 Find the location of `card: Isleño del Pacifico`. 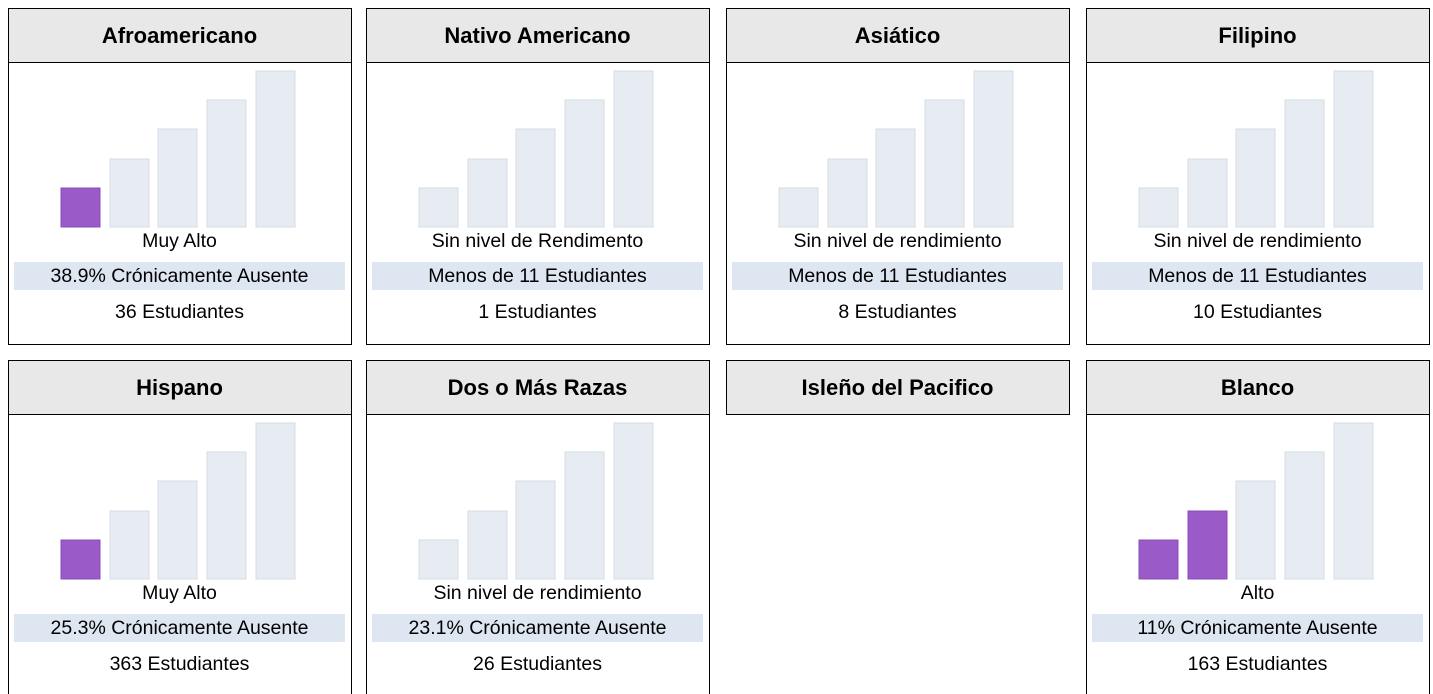

card: Isleño del Pacifico is located at coordinates (898, 387).